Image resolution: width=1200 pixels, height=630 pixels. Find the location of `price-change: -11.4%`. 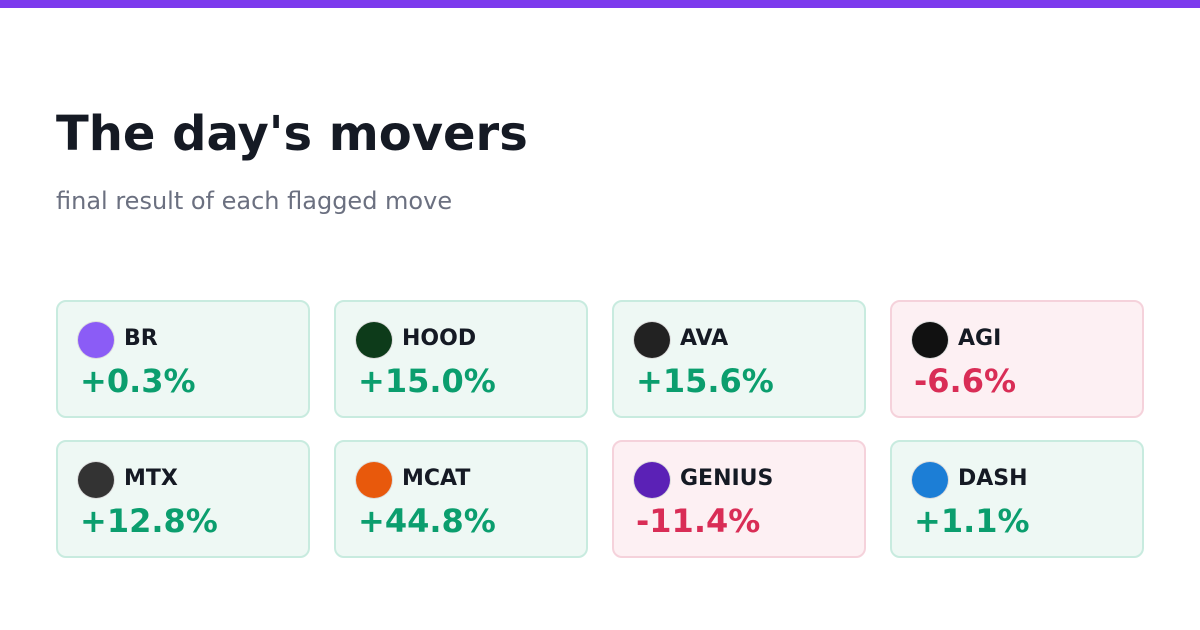

price-change: -11.4% is located at coordinates (698, 521).